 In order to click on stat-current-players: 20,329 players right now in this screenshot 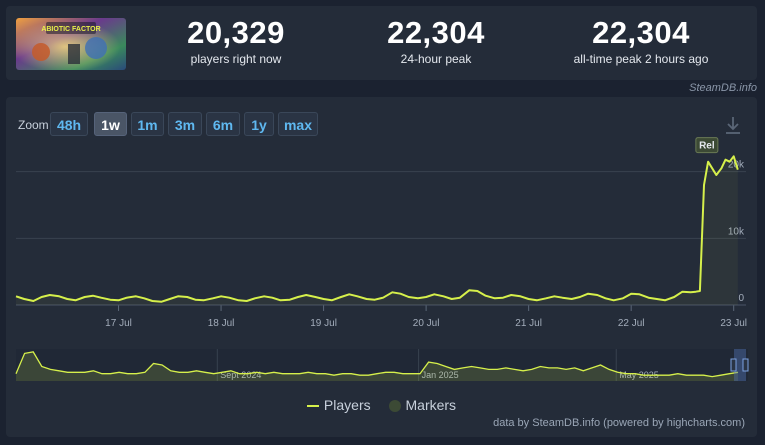, I will do `click(236, 41)`.